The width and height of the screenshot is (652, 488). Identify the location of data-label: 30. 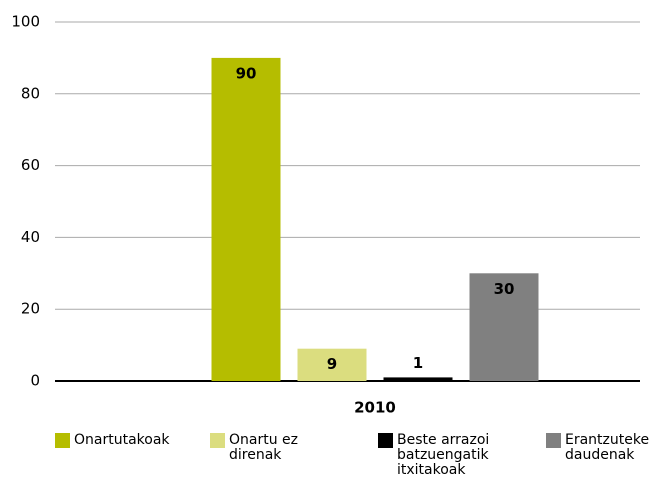
(504, 289).